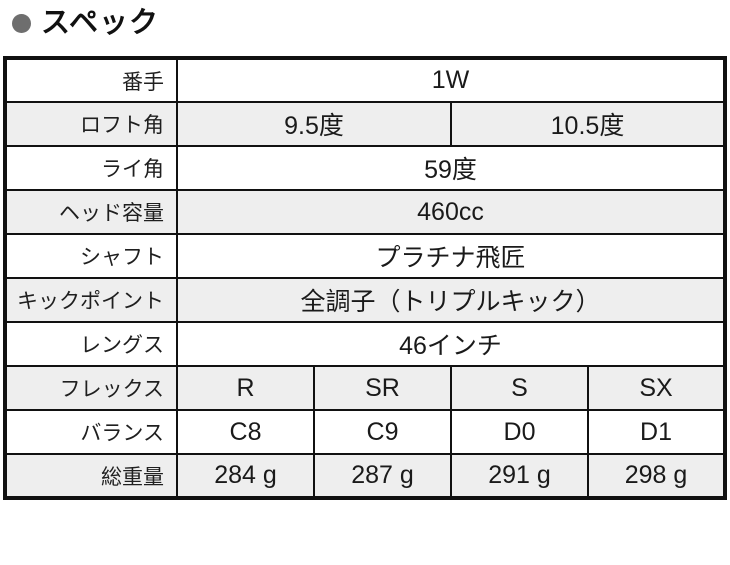  What do you see at coordinates (91, 344) in the screenshot?
I see `spec-label: レングス` at bounding box center [91, 344].